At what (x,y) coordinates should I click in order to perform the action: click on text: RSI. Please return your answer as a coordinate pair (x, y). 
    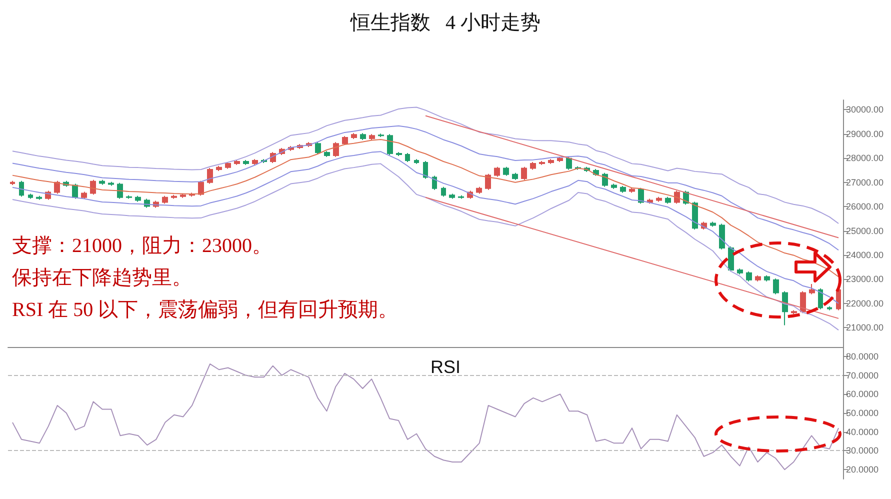
    Looking at the image, I should click on (445, 367).